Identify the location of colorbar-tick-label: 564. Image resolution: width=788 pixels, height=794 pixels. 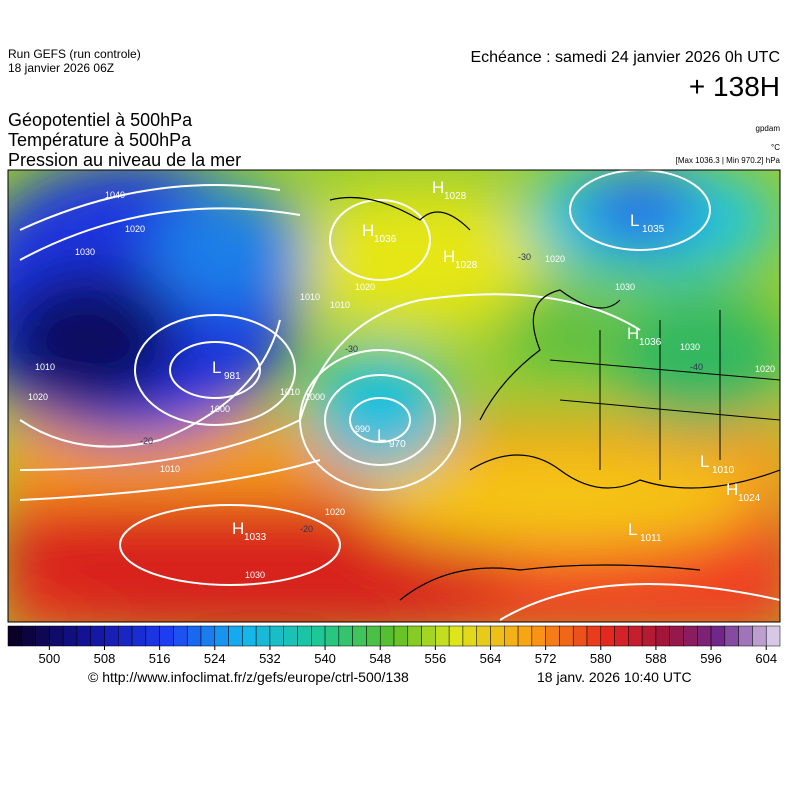
(491, 658).